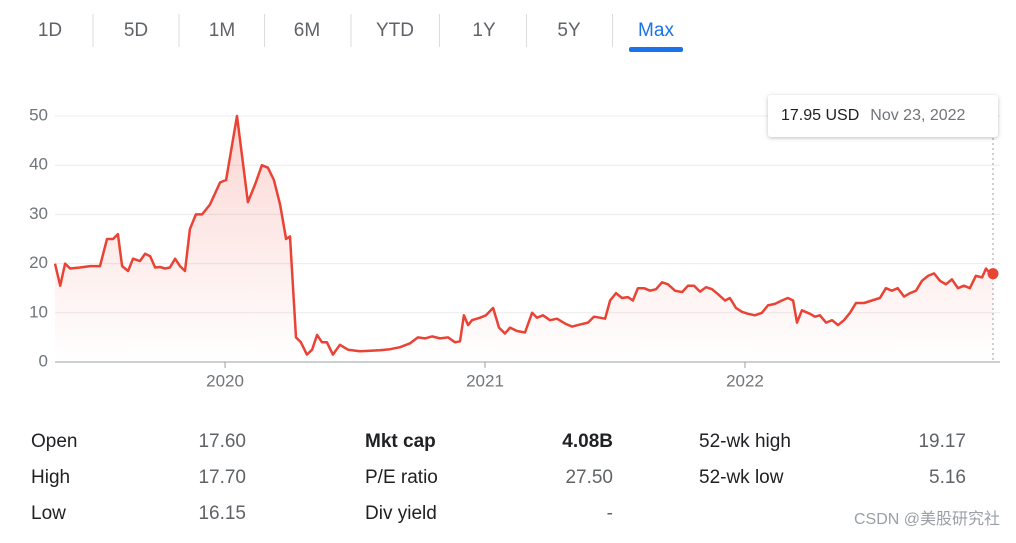 Image resolution: width=1016 pixels, height=543 pixels. Describe the element at coordinates (395, 30) in the screenshot. I see `range-tab: YTD` at that location.